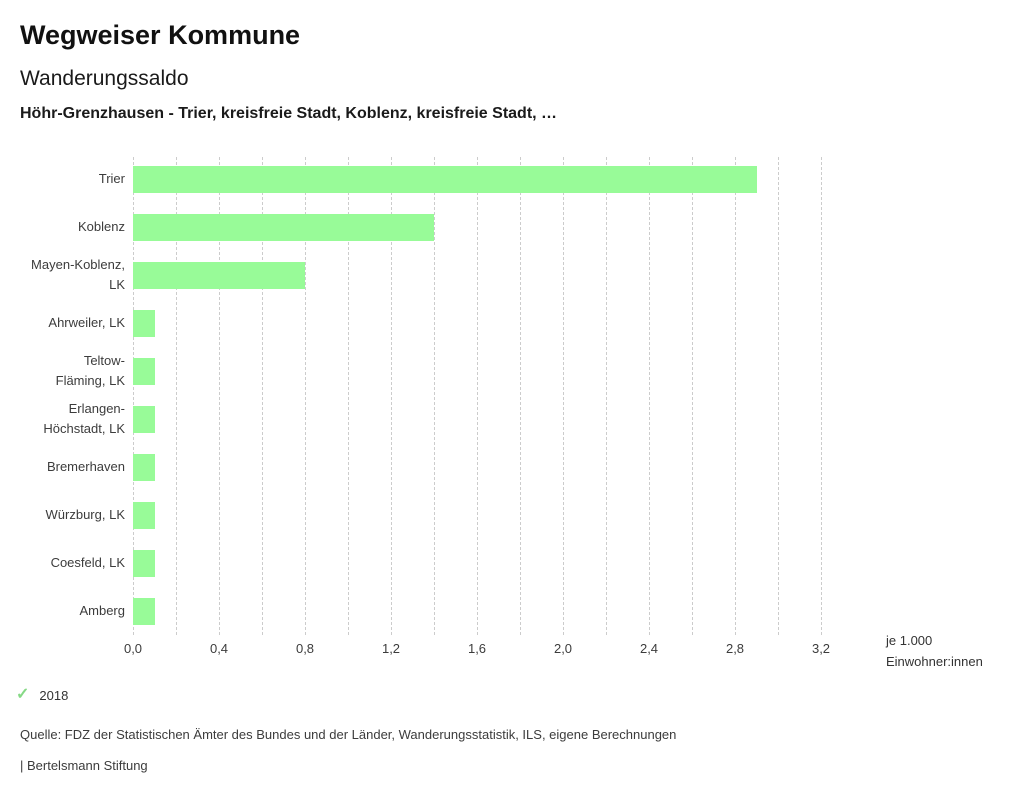  Describe the element at coordinates (219, 648) in the screenshot. I see `x-axis-tick: 0,4` at that location.